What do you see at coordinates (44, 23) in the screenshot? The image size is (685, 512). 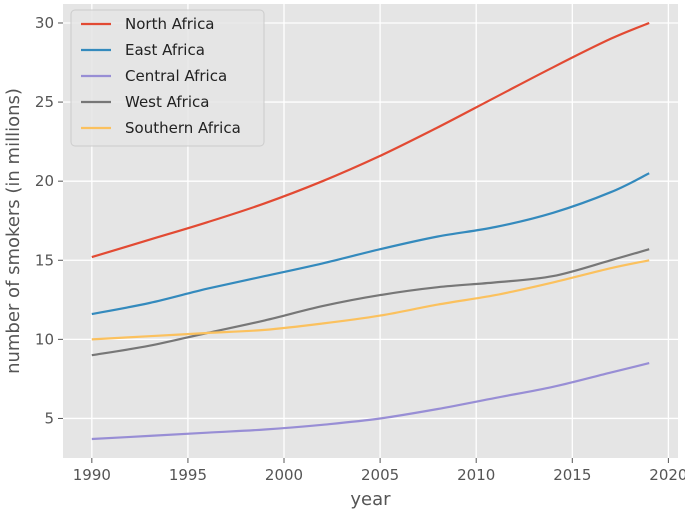 I see `y-tick-label: 30` at bounding box center [44, 23].